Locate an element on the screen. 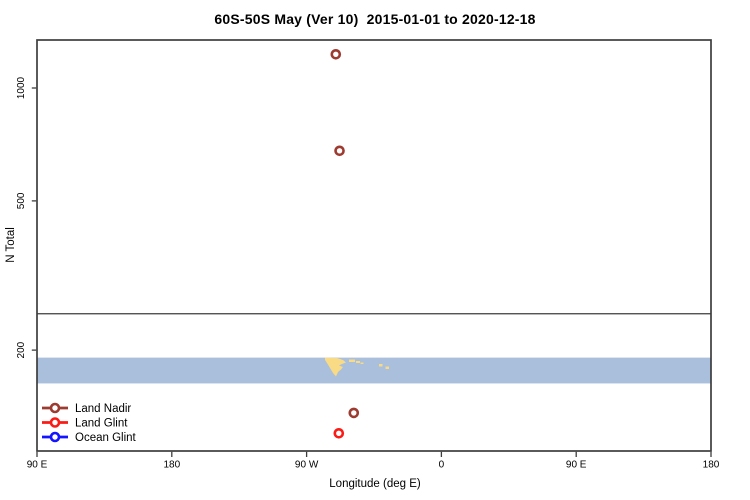  map-land-south-georgia is located at coordinates (387, 367).